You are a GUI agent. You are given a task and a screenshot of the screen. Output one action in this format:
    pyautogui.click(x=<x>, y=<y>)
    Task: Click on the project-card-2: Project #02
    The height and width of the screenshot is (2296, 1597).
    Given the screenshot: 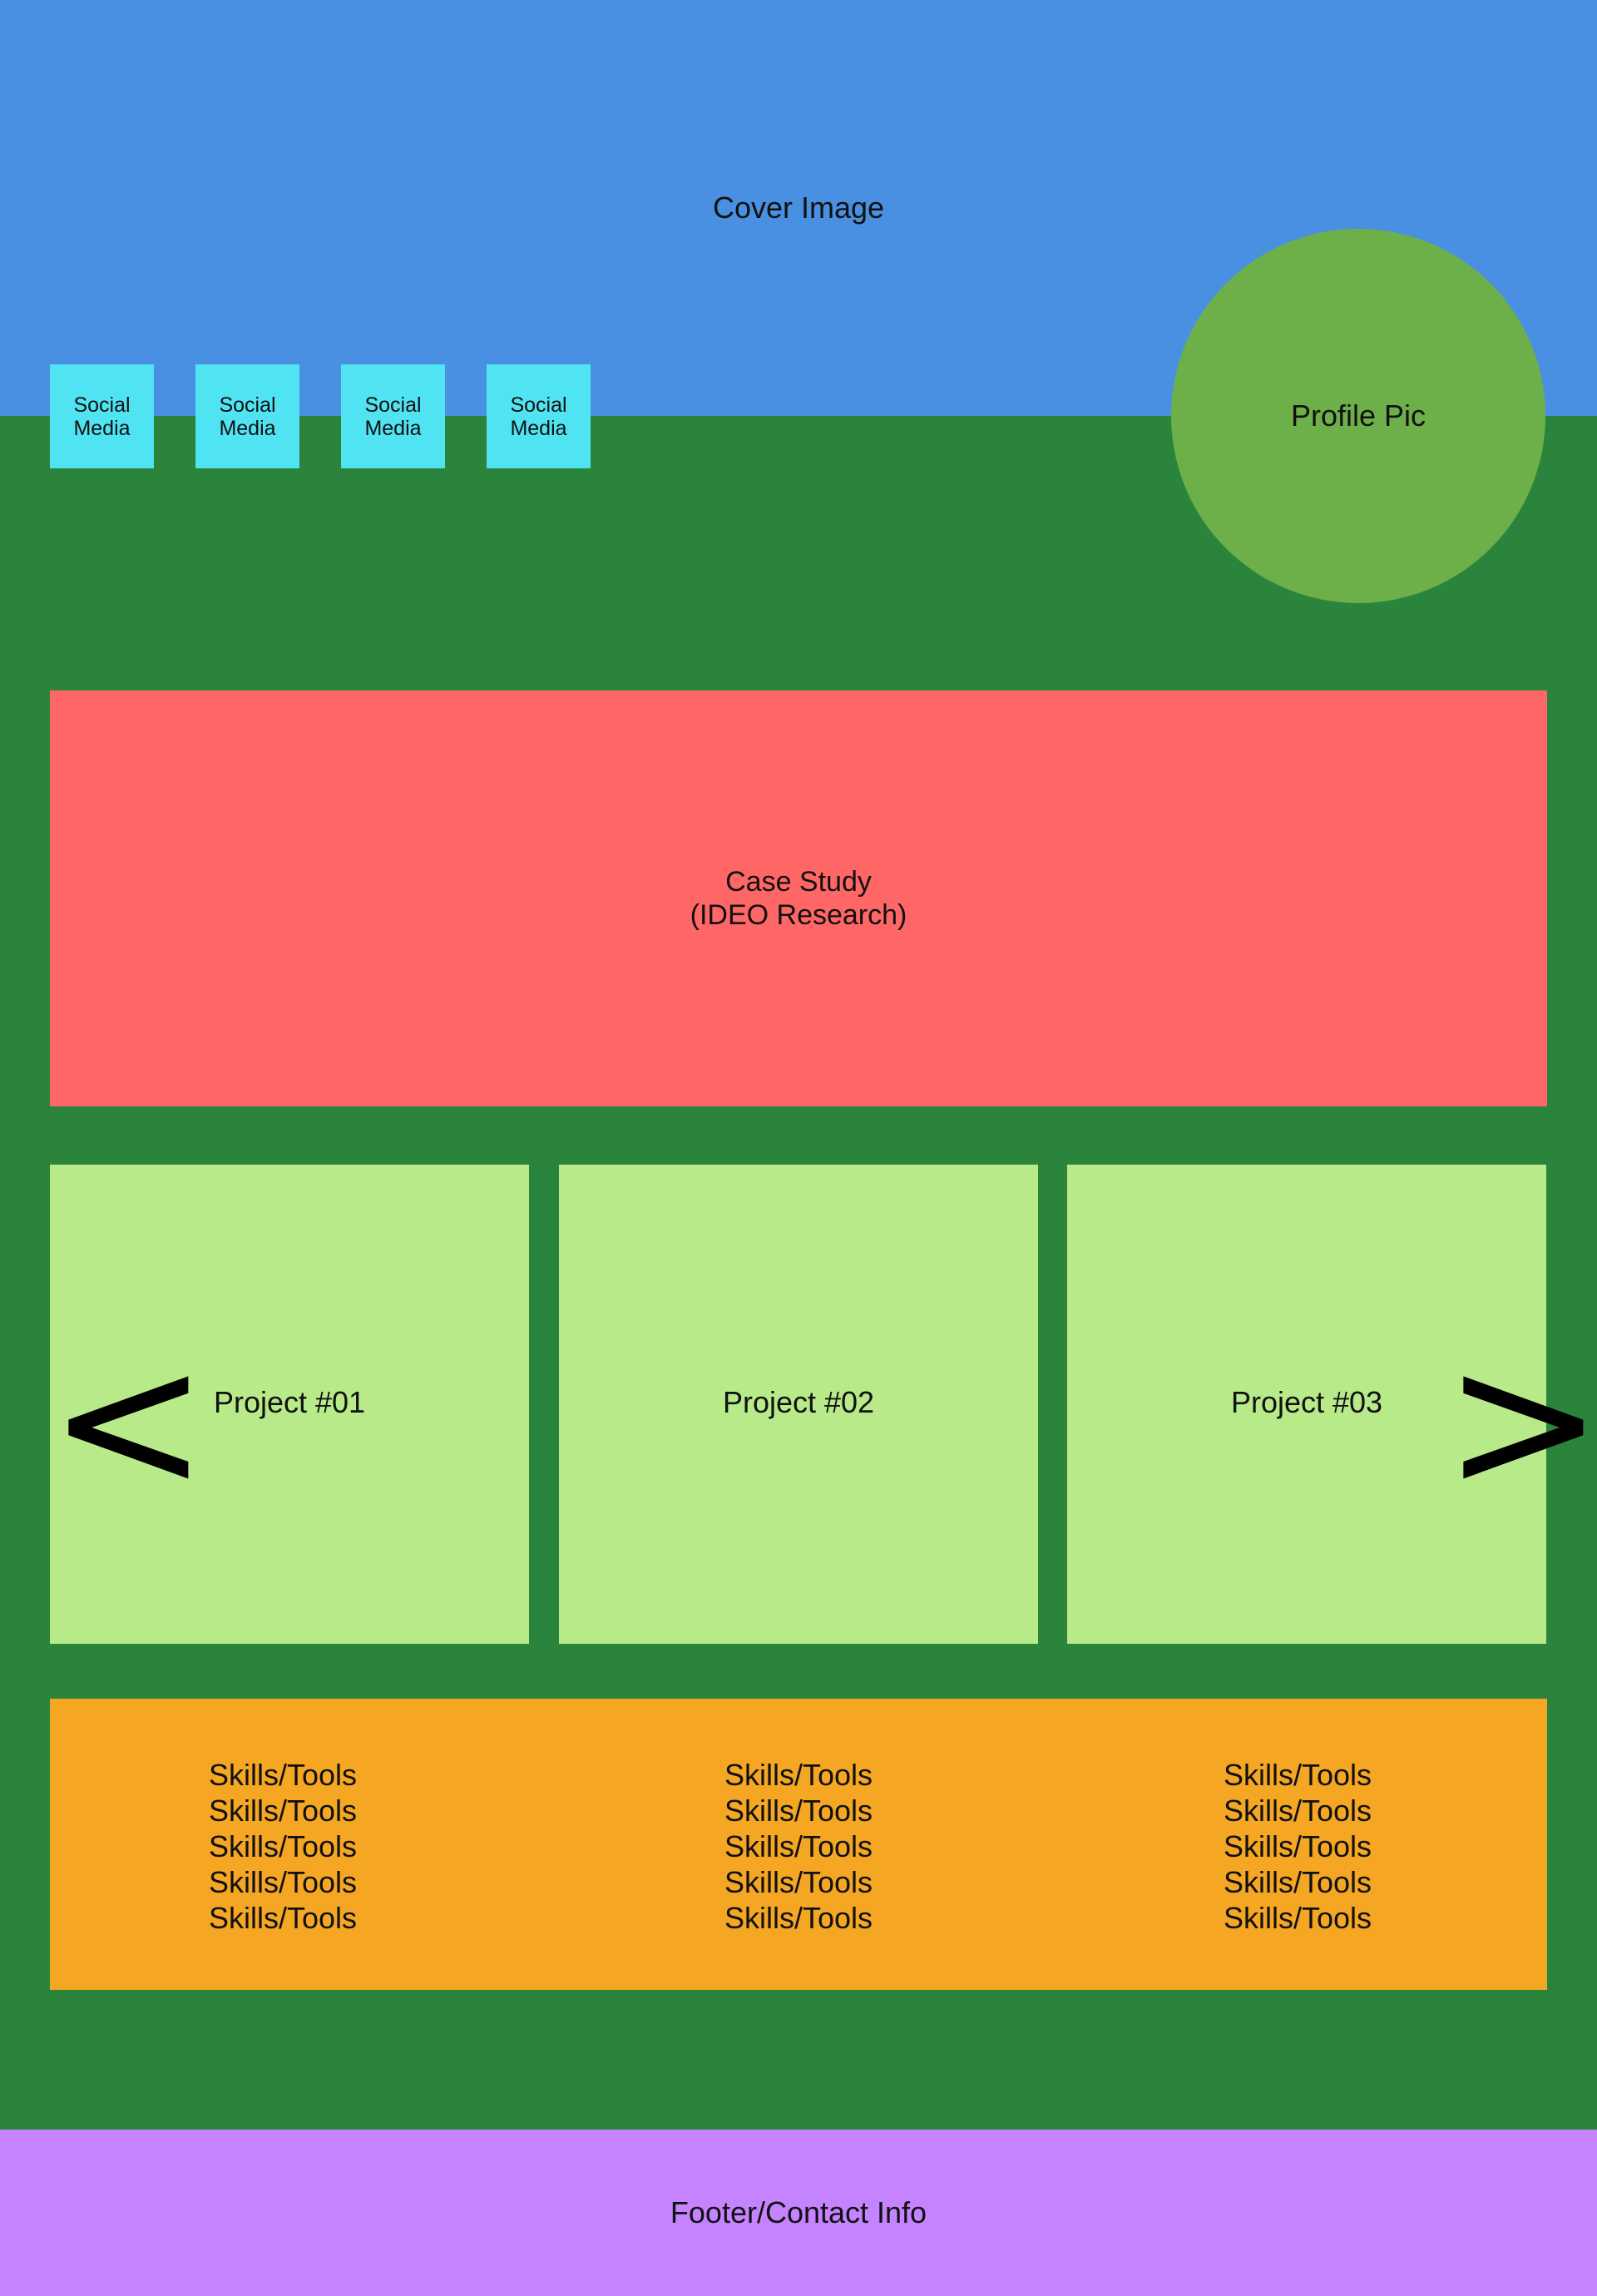 What is the action you would take?
    pyautogui.click(x=798, y=1404)
    